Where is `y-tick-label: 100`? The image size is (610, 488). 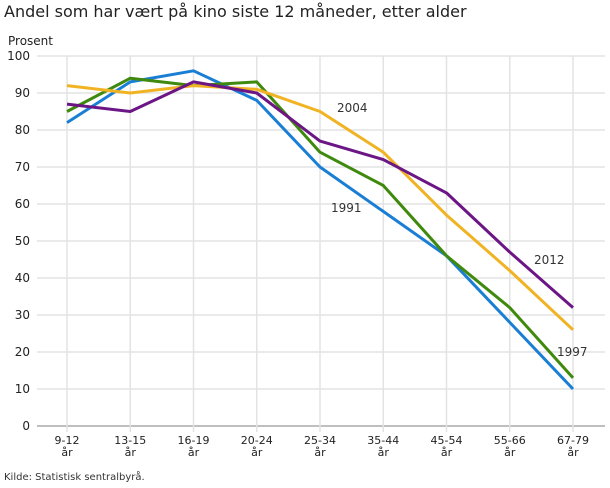
y-tick-label: 100 is located at coordinates (18, 56).